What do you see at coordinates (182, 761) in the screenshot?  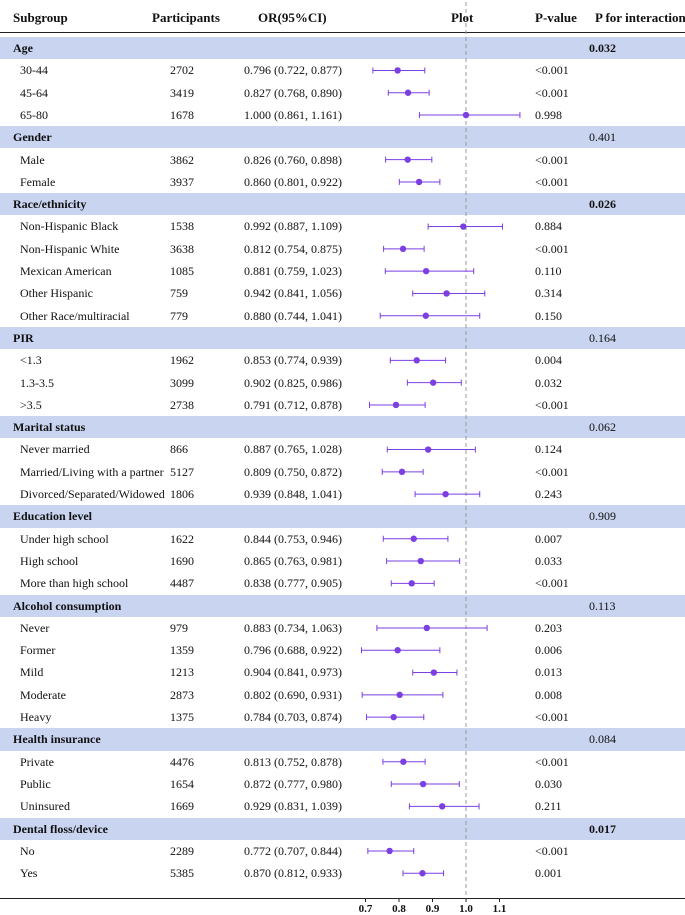 I see `participants-value: 4476` at bounding box center [182, 761].